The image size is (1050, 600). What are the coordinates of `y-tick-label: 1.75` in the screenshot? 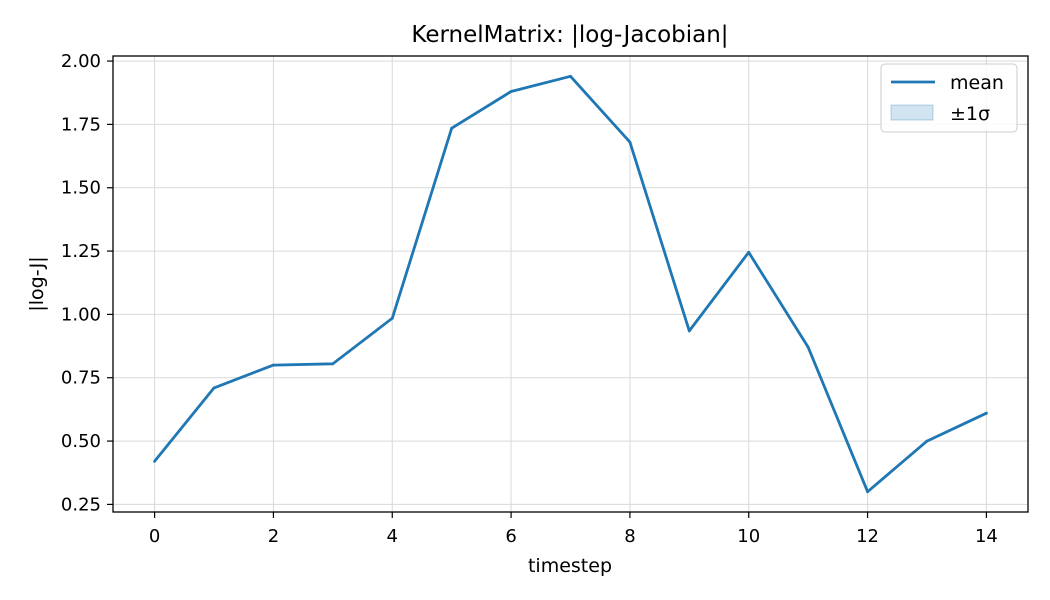 It's located at (81, 124).